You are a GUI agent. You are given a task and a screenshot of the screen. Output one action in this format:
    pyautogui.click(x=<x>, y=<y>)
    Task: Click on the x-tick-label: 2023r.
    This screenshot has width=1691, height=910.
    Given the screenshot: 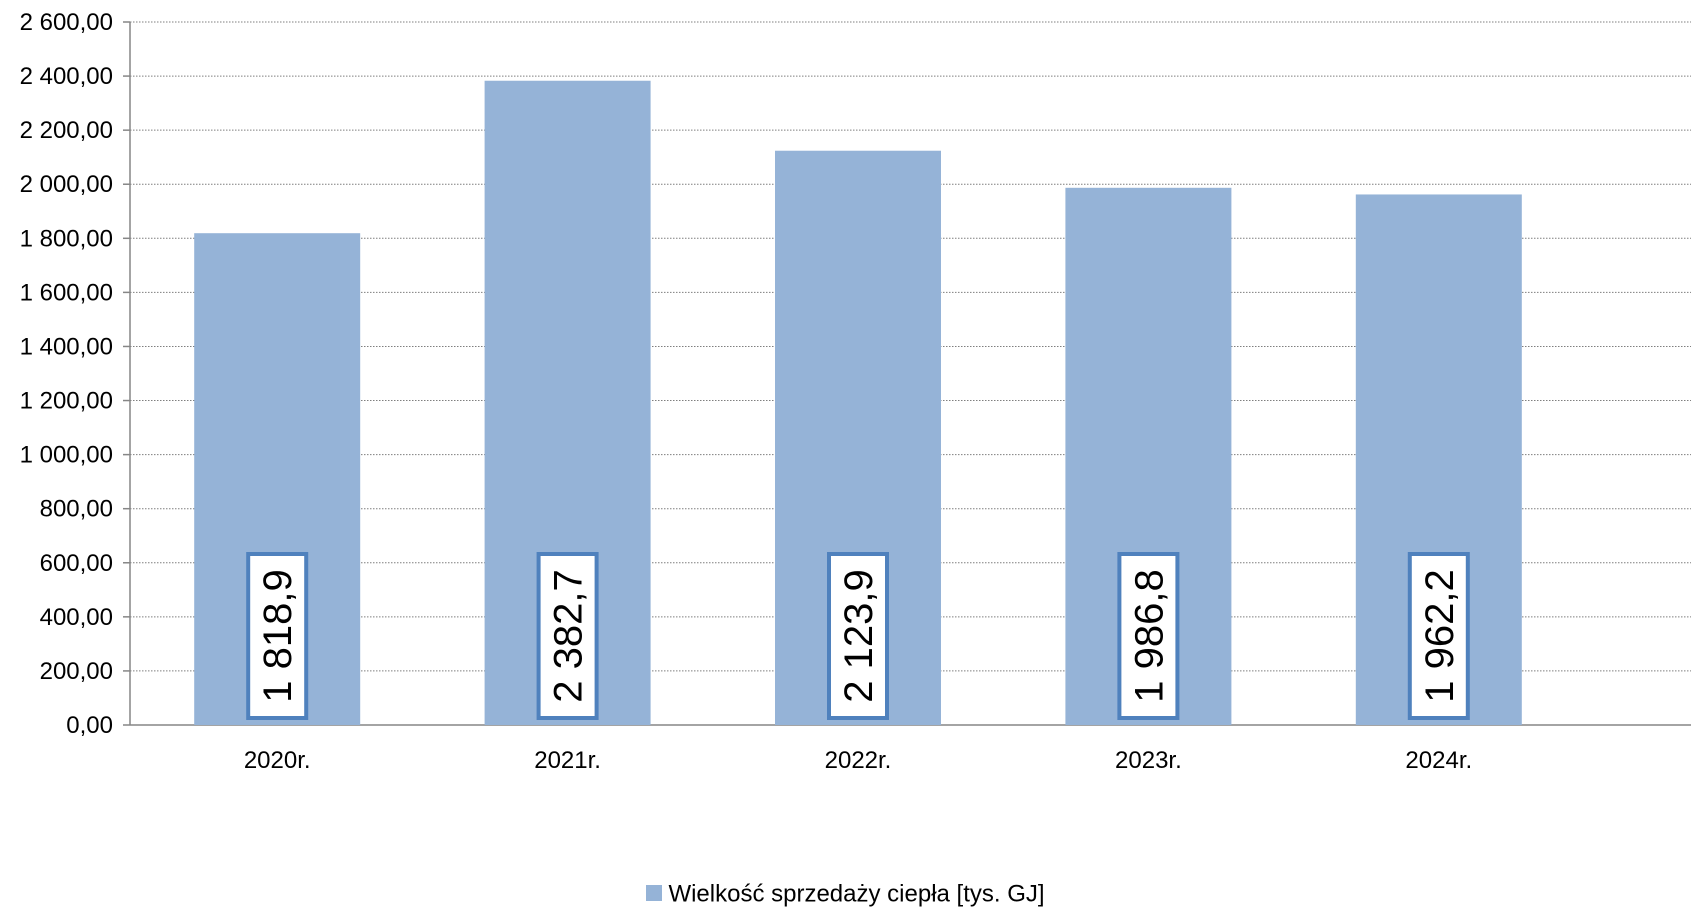 What is the action you would take?
    pyautogui.click(x=1148, y=760)
    